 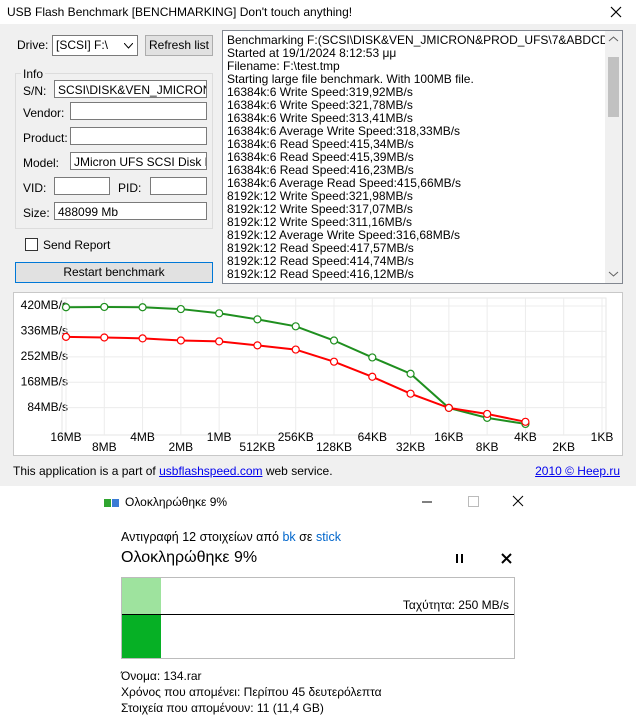 I want to click on refresh-button: Refresh list, so click(x=179, y=45).